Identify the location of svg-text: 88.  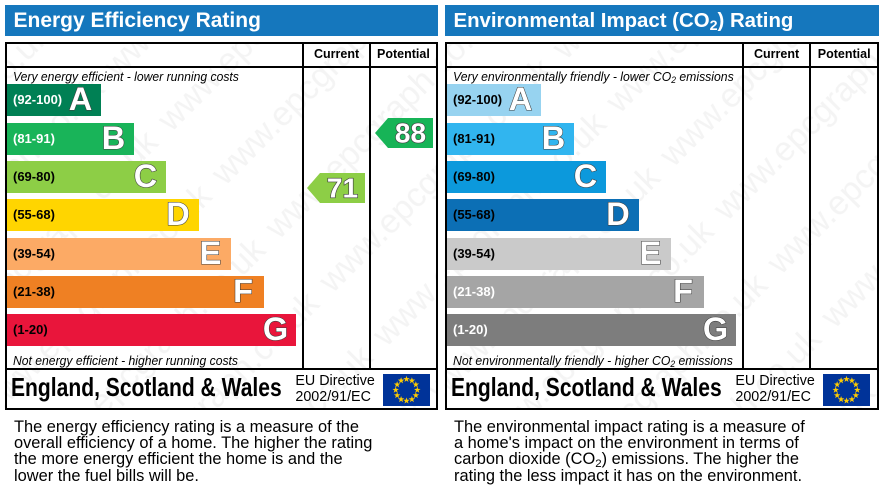
(409, 133).